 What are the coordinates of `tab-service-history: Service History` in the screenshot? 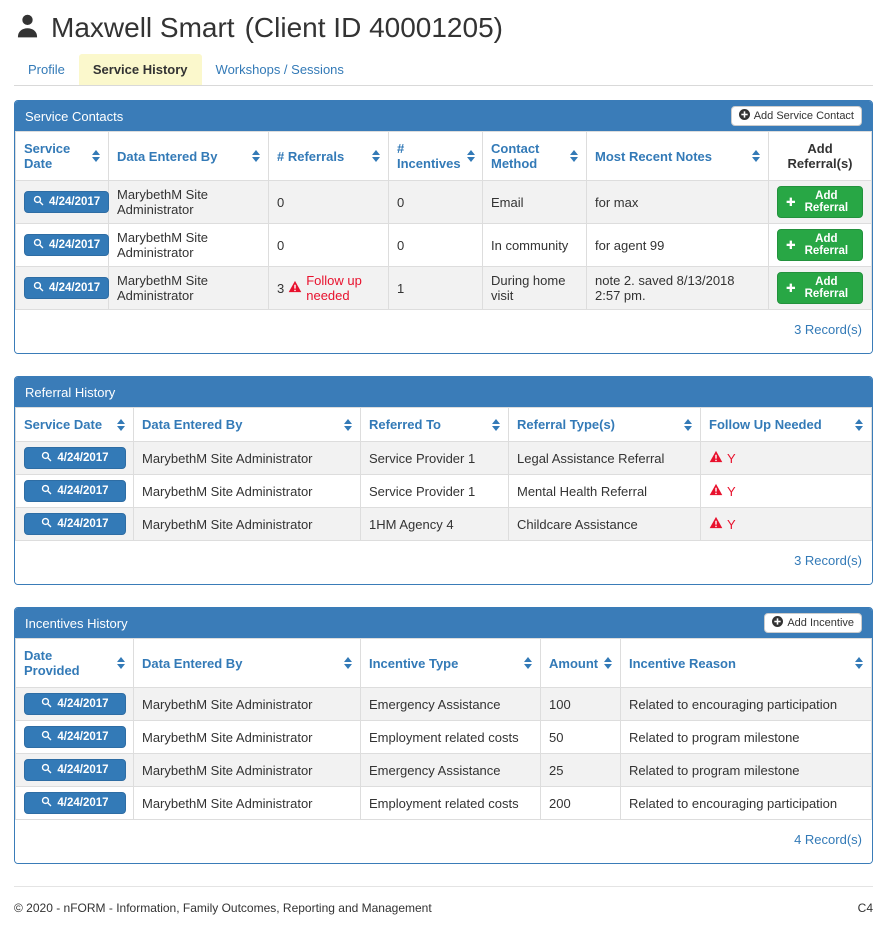 It's located at (140, 69).